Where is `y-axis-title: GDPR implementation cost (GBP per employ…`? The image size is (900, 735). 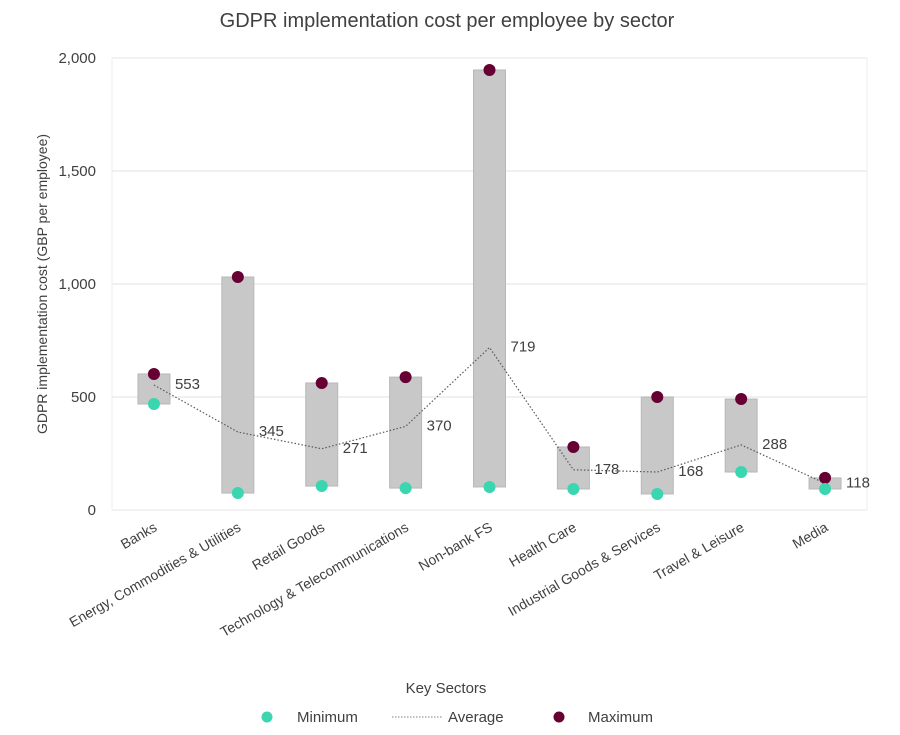 y-axis-title: GDPR implementation cost (GBP per employ… is located at coordinates (42, 284).